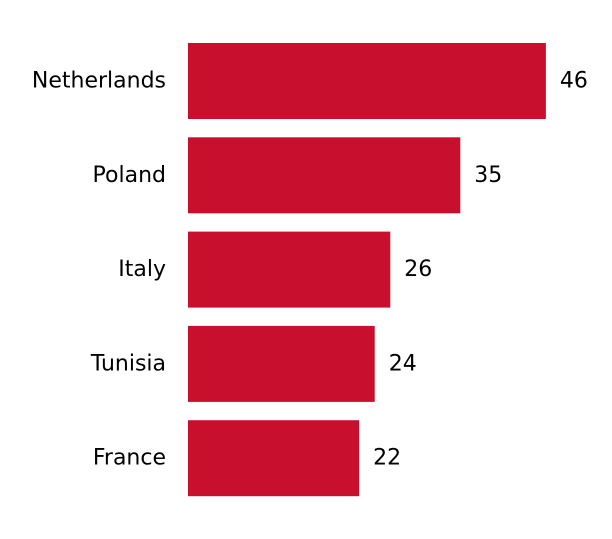  I want to click on bar-poland, so click(324, 175).